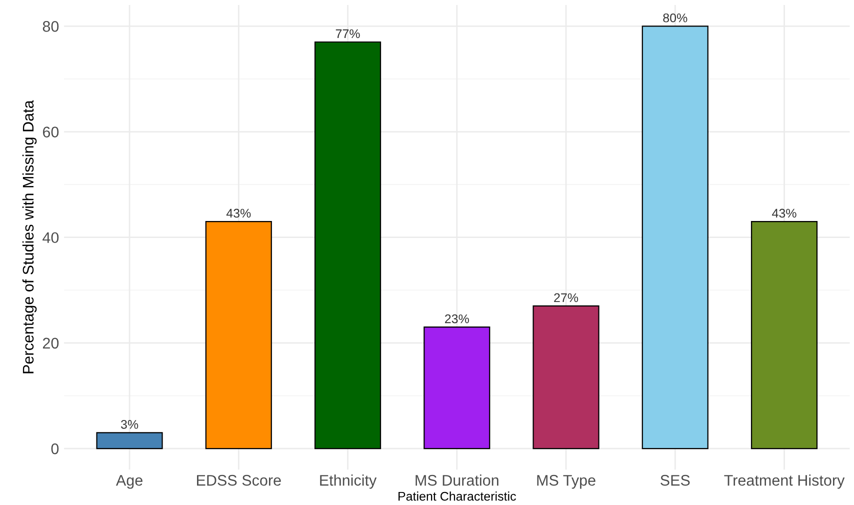  What do you see at coordinates (50, 238) in the screenshot?
I see `y-tick-label: 40` at bounding box center [50, 238].